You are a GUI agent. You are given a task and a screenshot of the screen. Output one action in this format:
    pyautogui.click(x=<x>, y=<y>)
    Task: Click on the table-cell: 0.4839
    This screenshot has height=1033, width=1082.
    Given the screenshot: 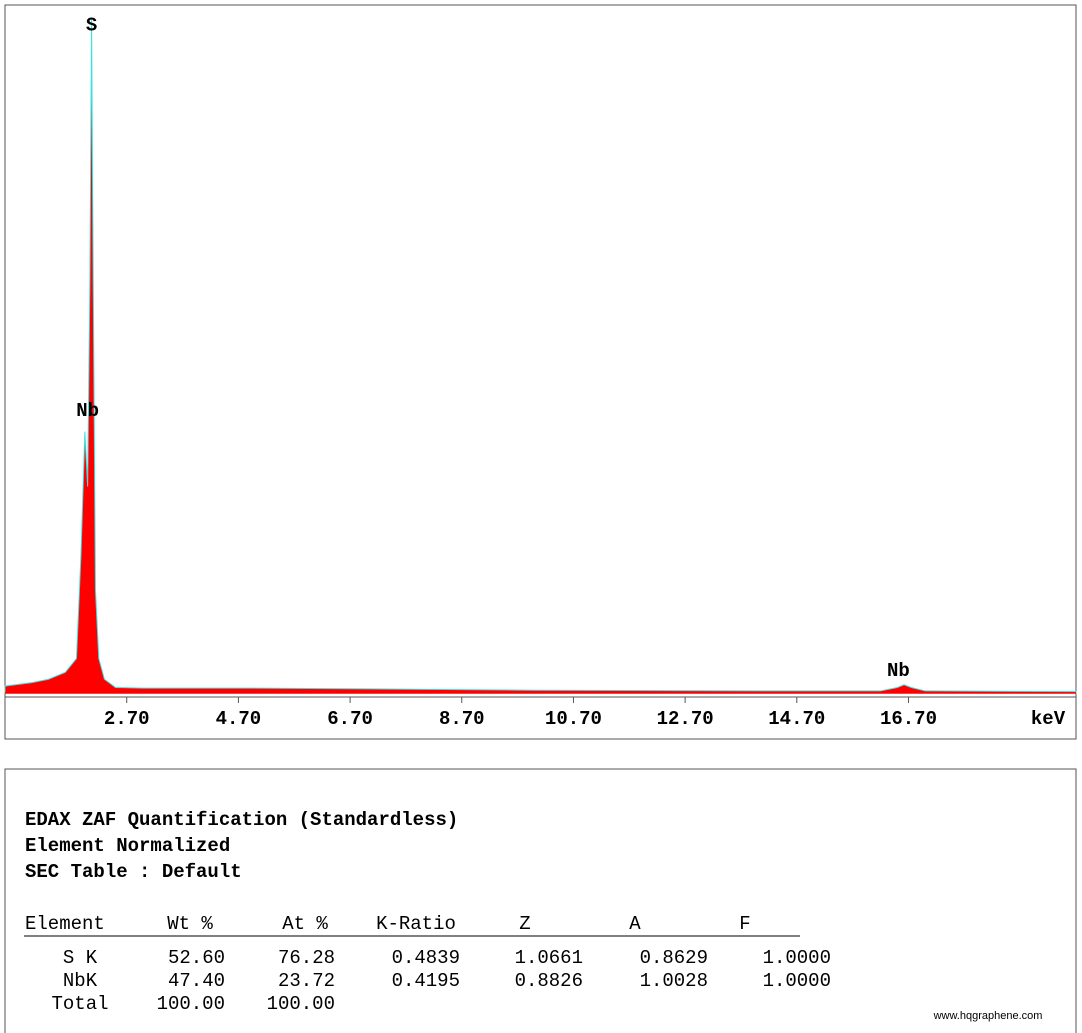 What is the action you would take?
    pyautogui.click(x=426, y=958)
    